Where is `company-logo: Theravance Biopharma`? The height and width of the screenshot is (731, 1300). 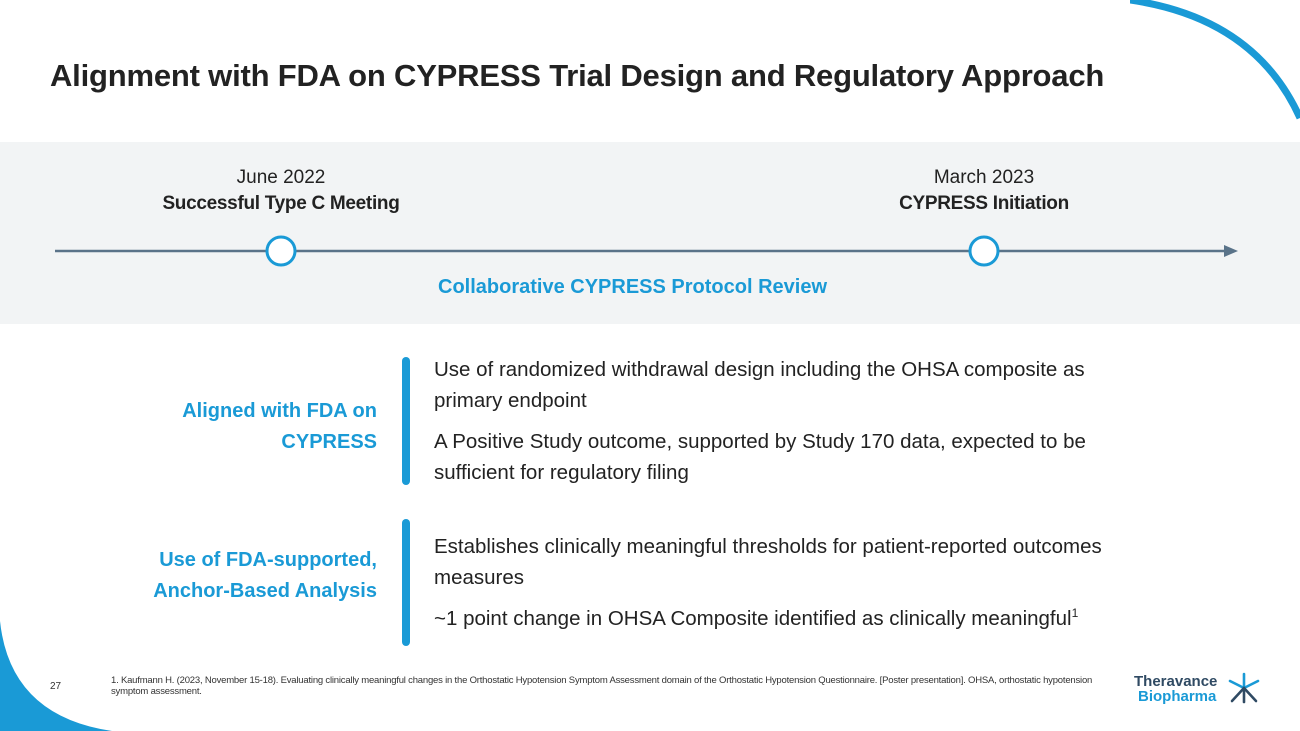
company-logo: Theravance Biopharma is located at coordinates (1199, 689).